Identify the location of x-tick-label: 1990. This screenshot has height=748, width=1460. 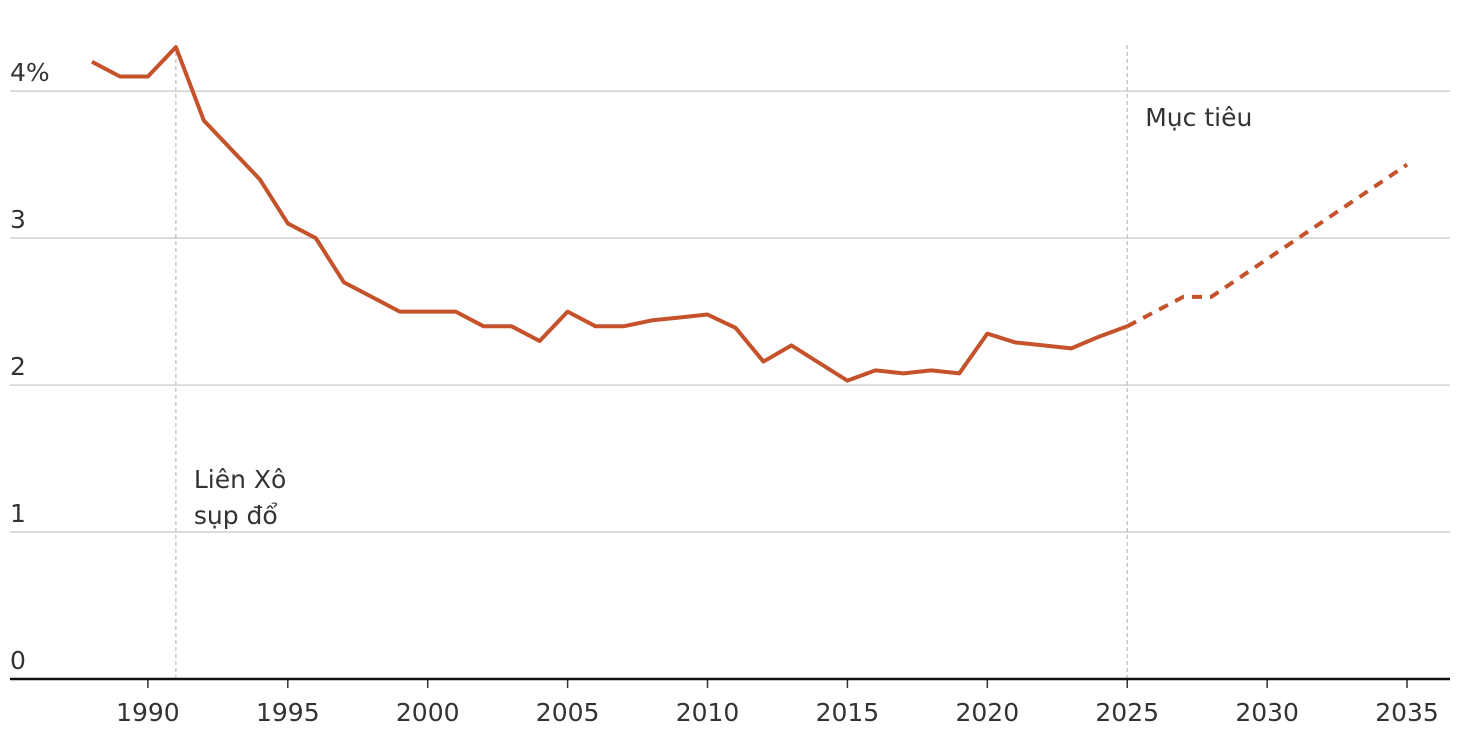
(148, 712).